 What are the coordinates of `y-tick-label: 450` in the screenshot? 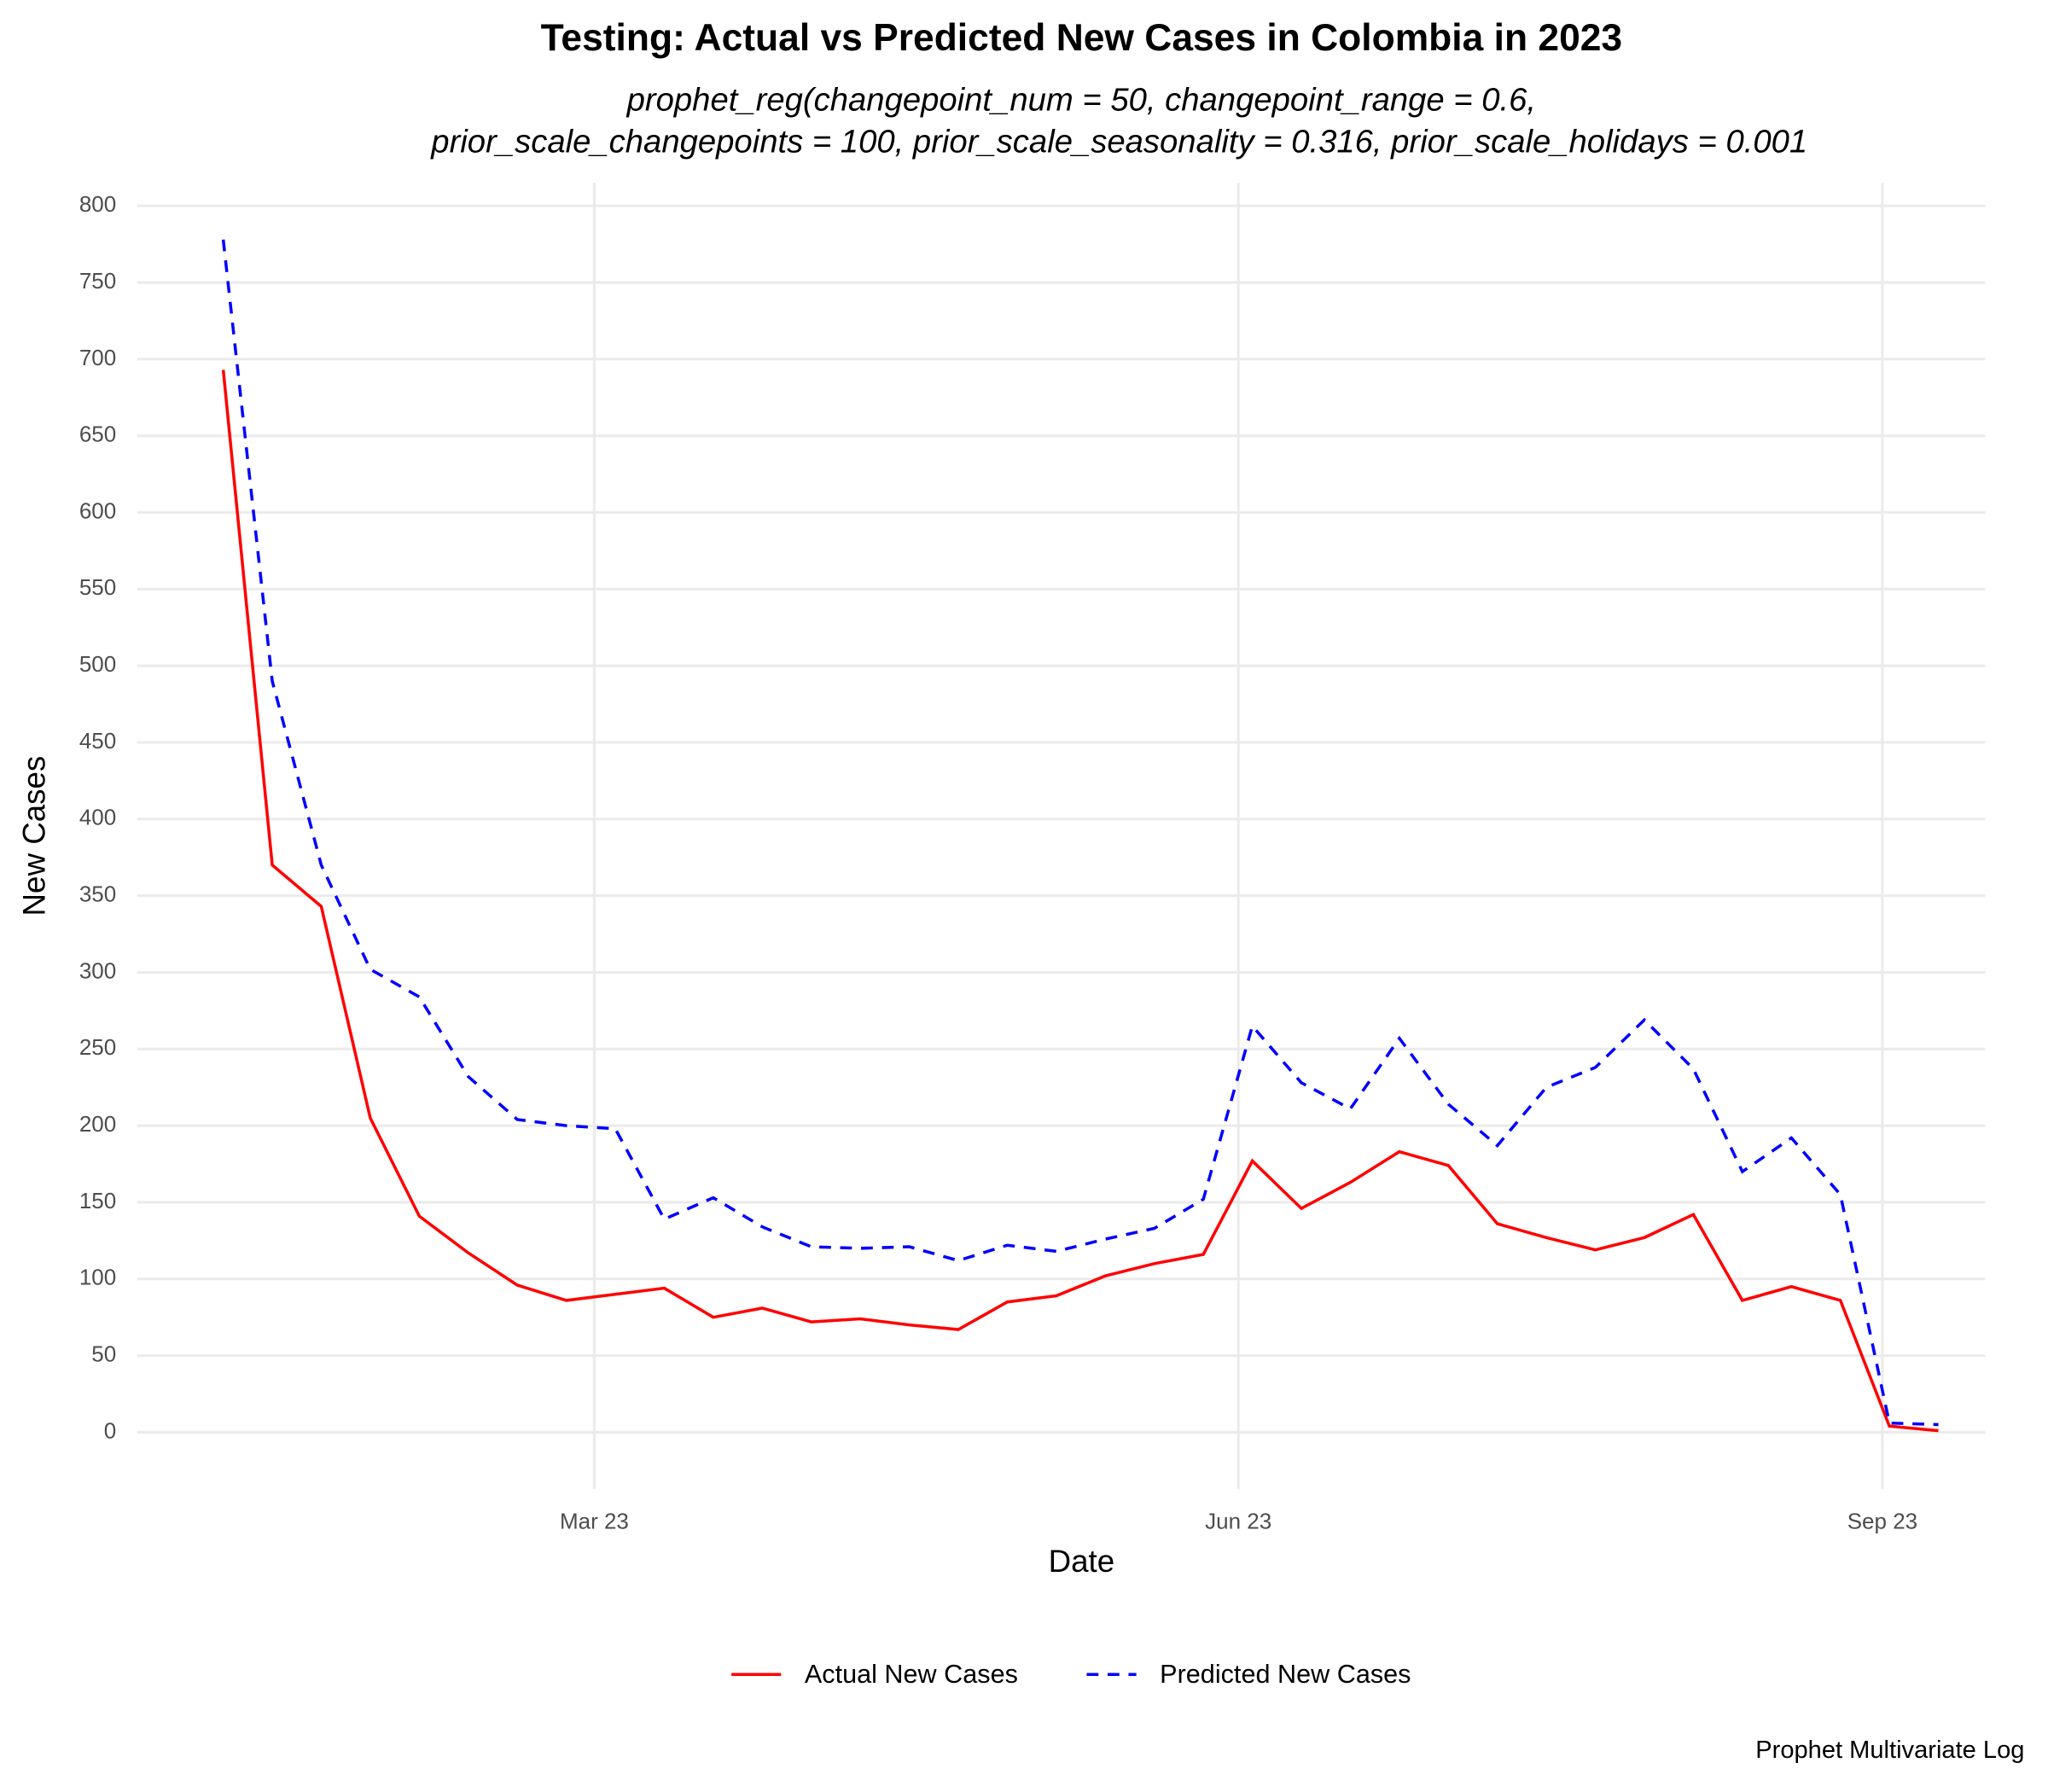 It's located at (97, 740).